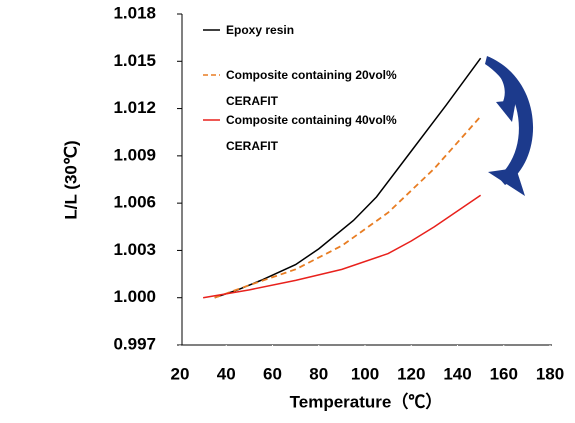 The width and height of the screenshot is (575, 423). I want to click on y-tick-label: 1.012, so click(134, 107).